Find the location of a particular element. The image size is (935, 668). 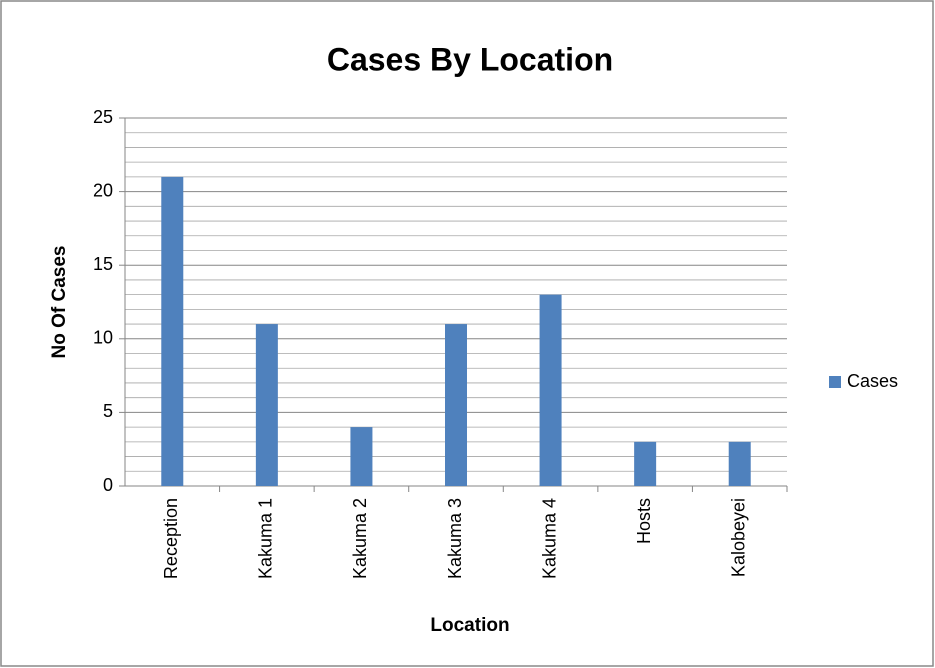

x-axis-title: Location is located at coordinates (469, 625).